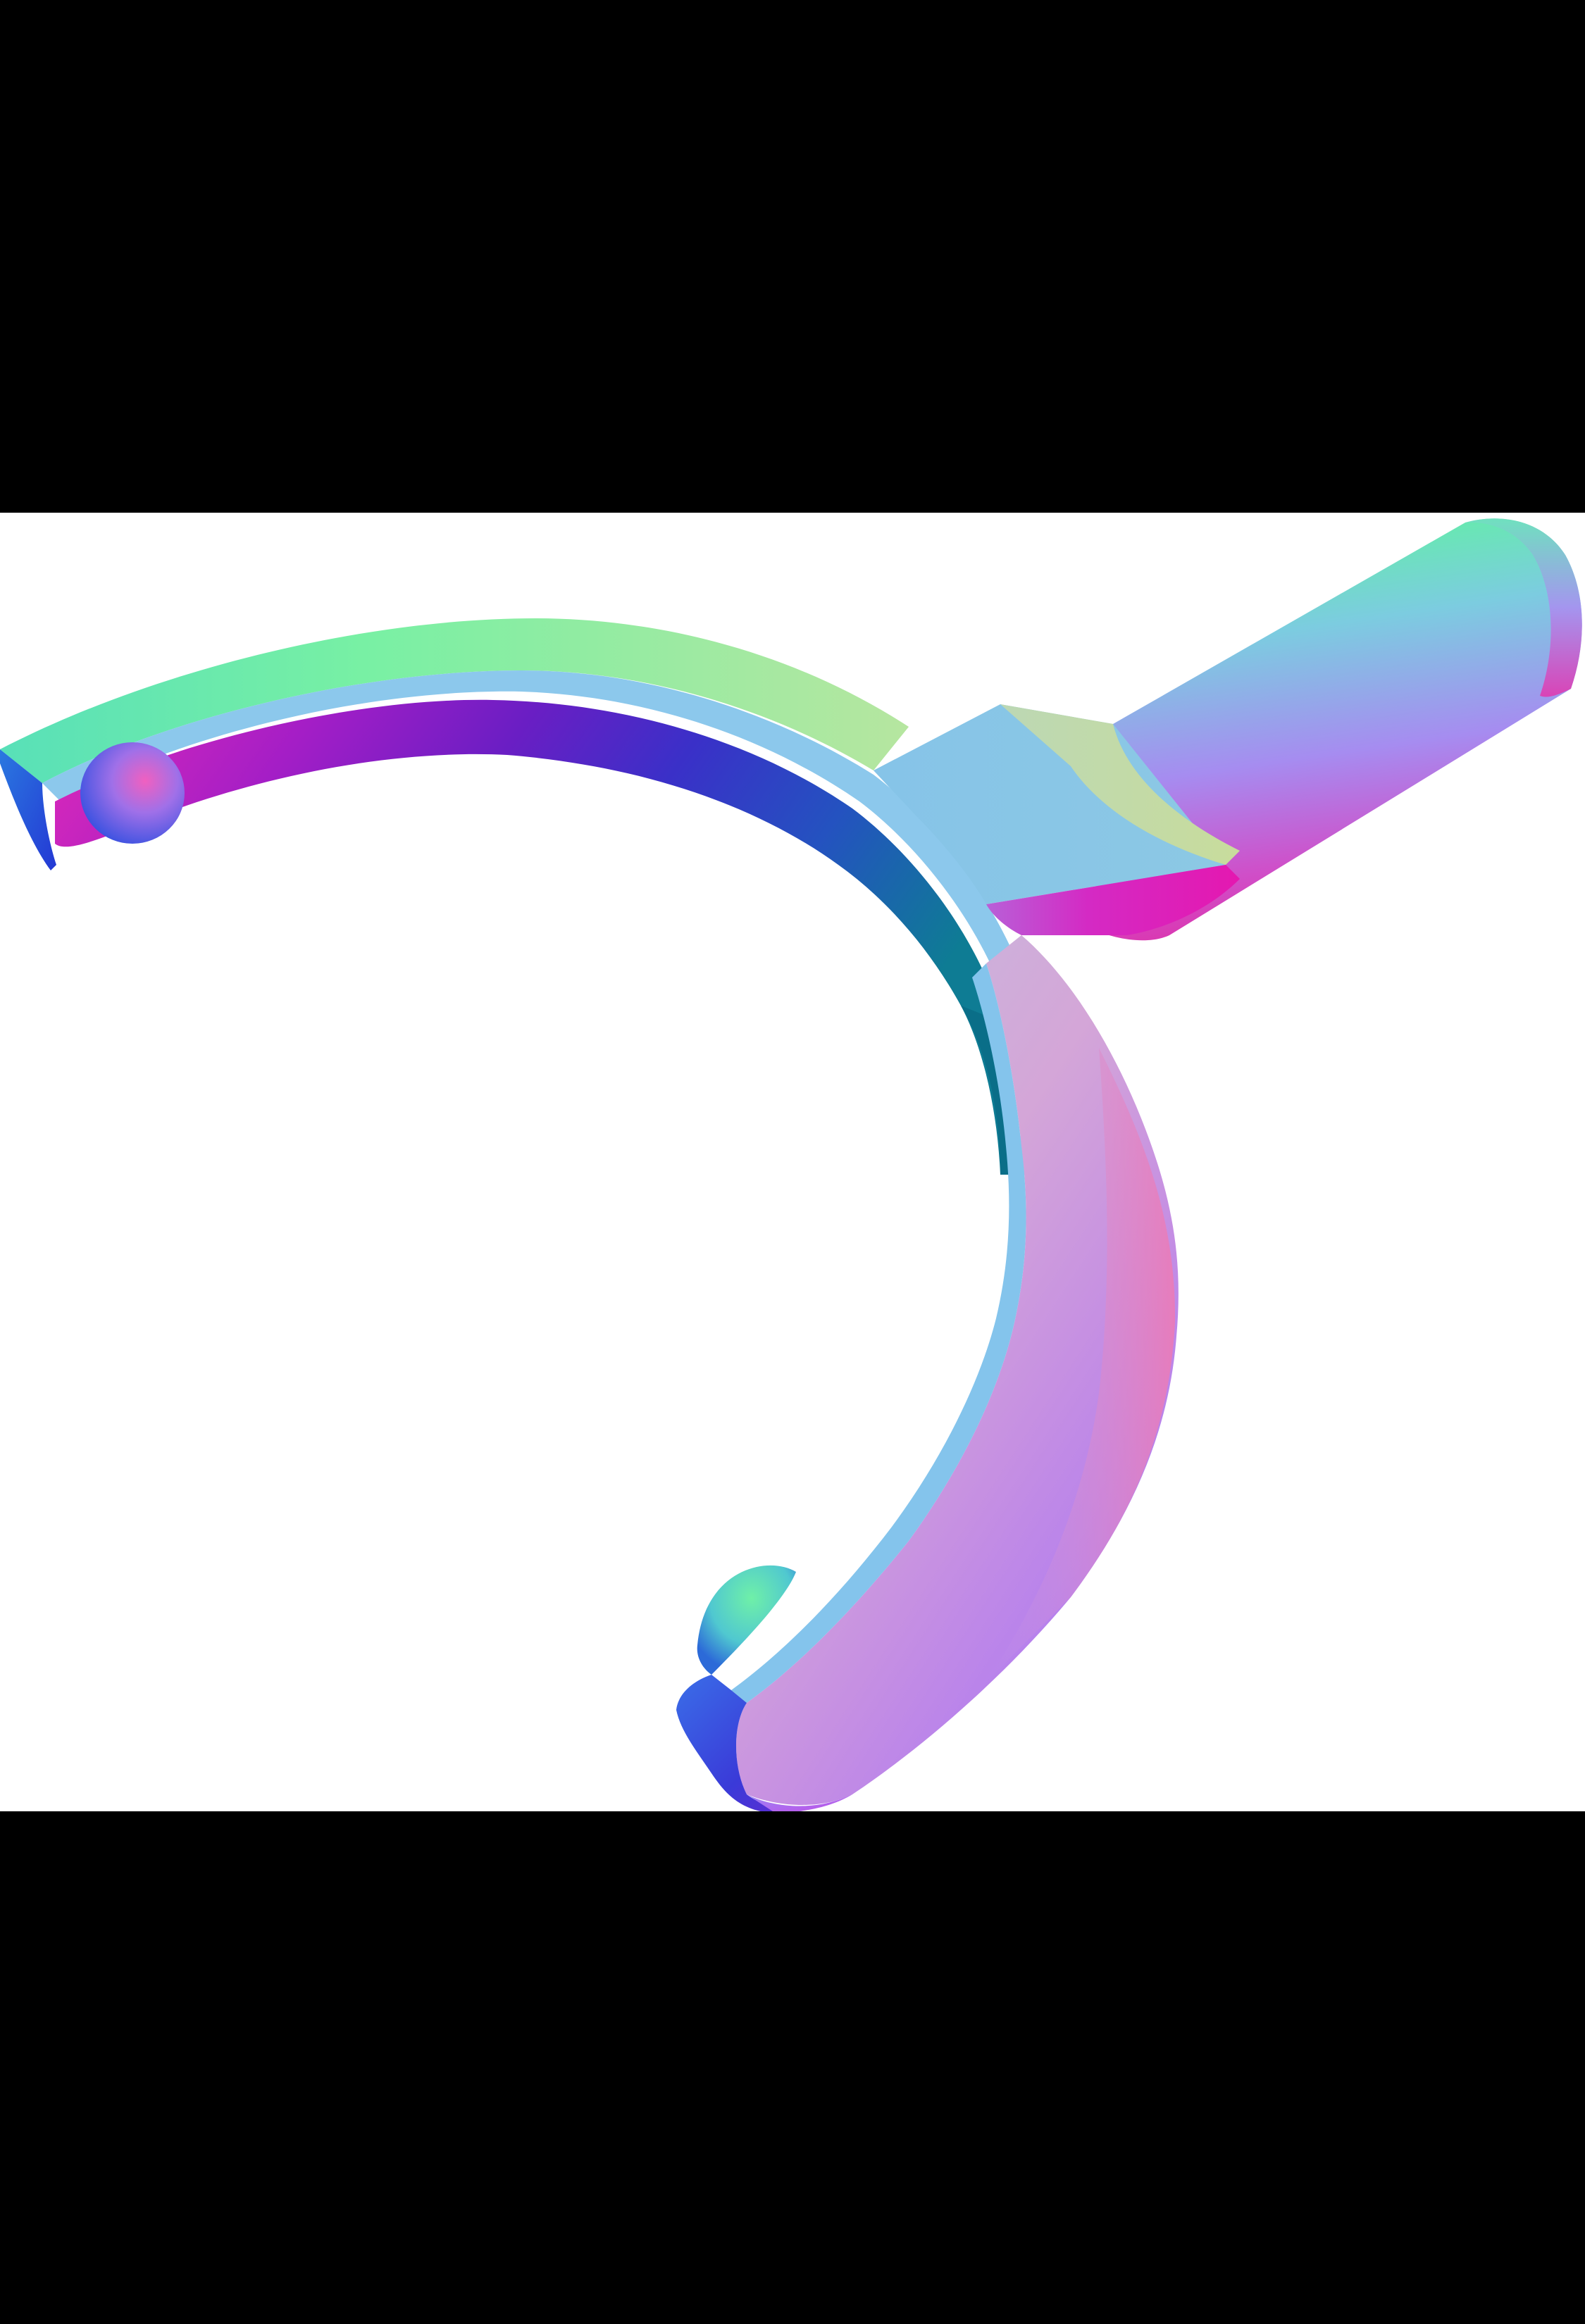  What do you see at coordinates (746, 1620) in the screenshot?
I see `lower-ball-bump` at bounding box center [746, 1620].